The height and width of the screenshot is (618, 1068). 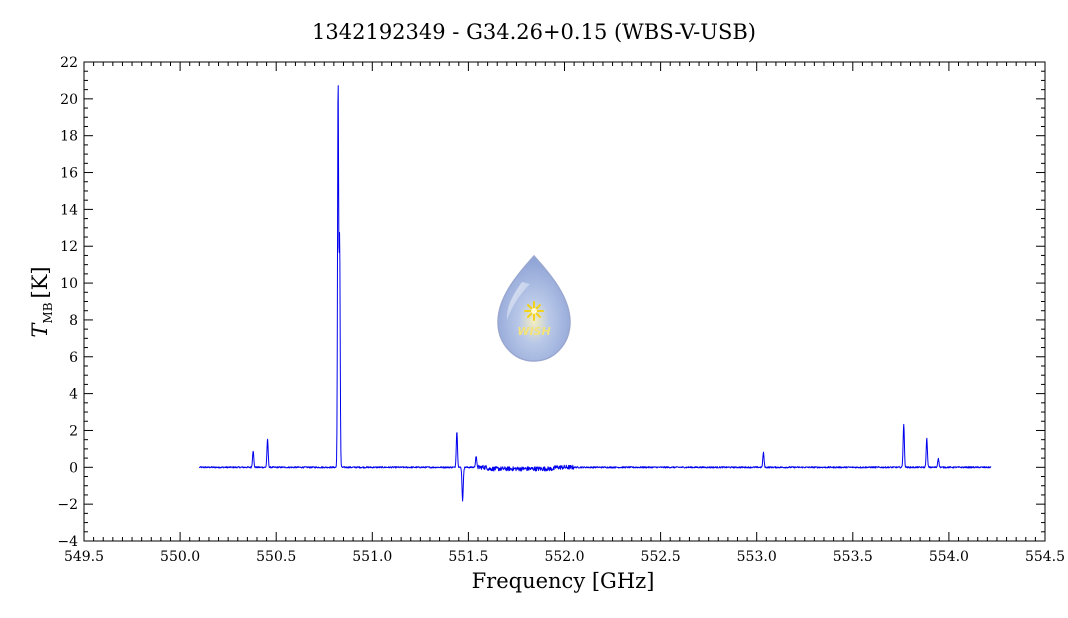 What do you see at coordinates (69, 174) in the screenshot?
I see `y-tick-label: 16` at bounding box center [69, 174].